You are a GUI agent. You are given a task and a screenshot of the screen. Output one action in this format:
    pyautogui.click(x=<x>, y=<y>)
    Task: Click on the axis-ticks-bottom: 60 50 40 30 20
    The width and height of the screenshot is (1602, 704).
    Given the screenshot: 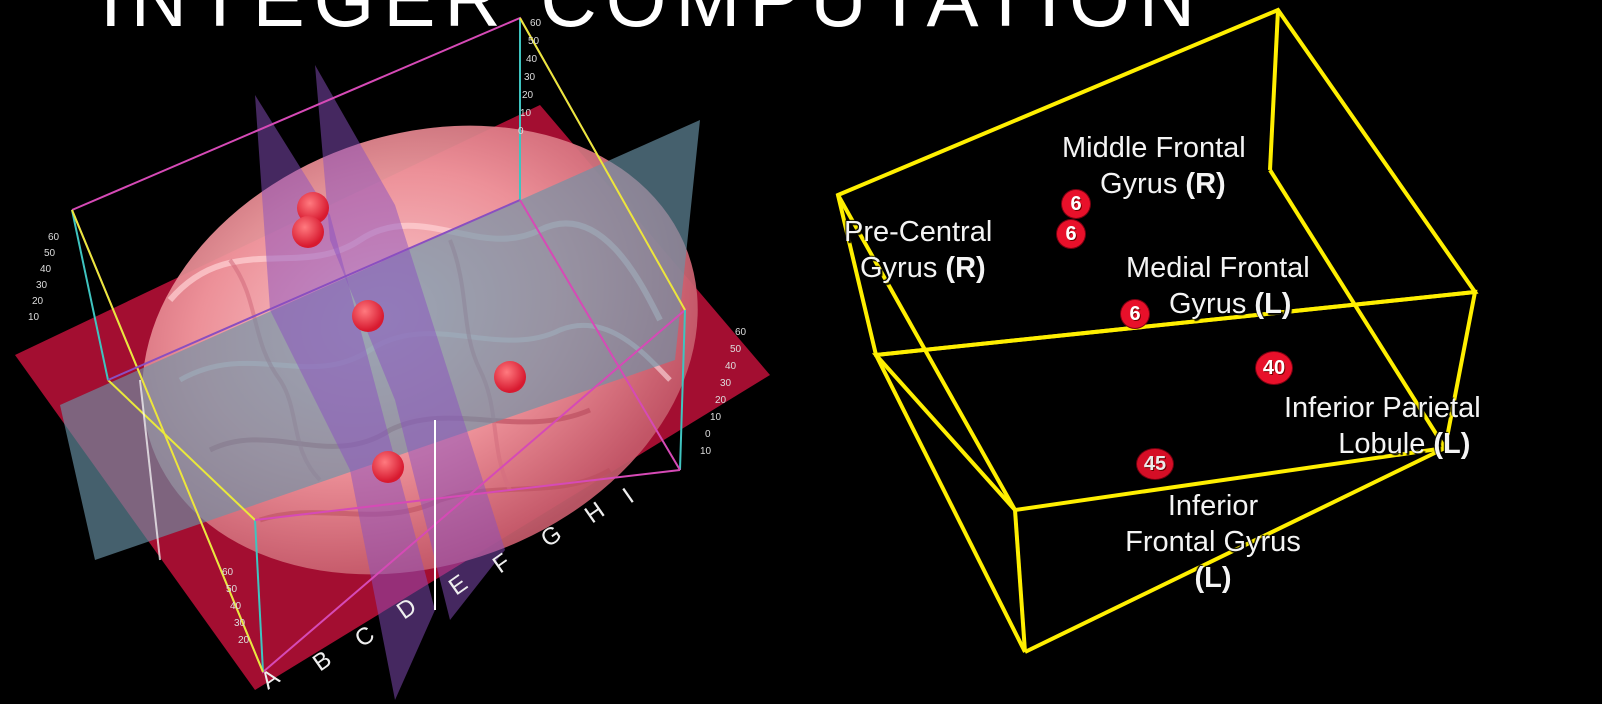 What is the action you would take?
    pyautogui.click(x=236, y=606)
    